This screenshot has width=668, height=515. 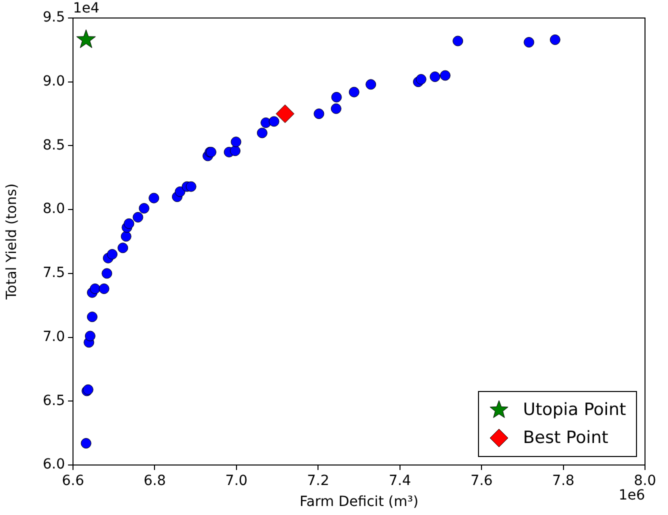 What do you see at coordinates (12, 242) in the screenshot?
I see `y-axis-title: Total Yield (tons)` at bounding box center [12, 242].